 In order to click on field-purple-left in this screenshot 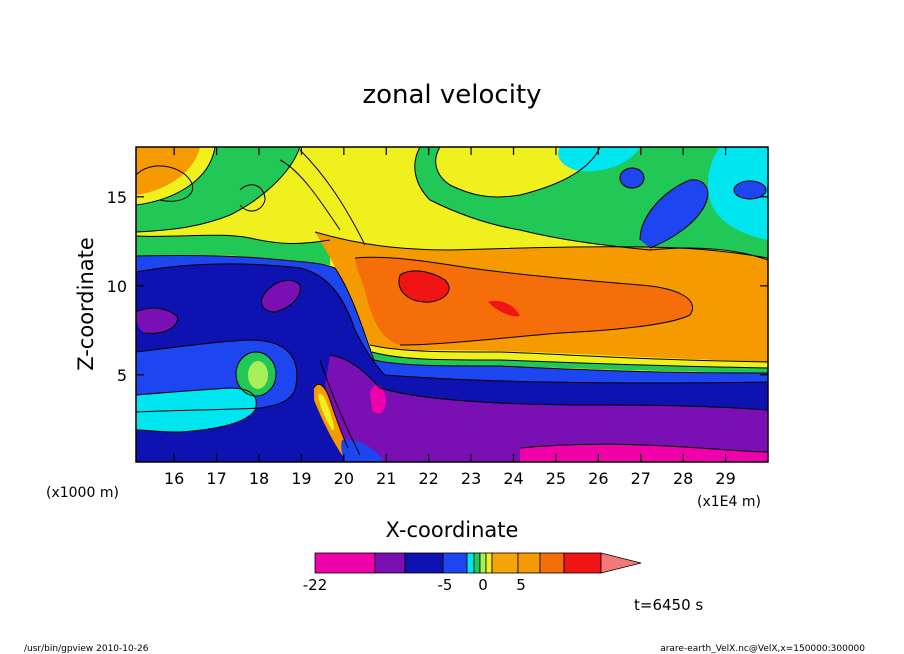, I will do `click(157, 321)`.